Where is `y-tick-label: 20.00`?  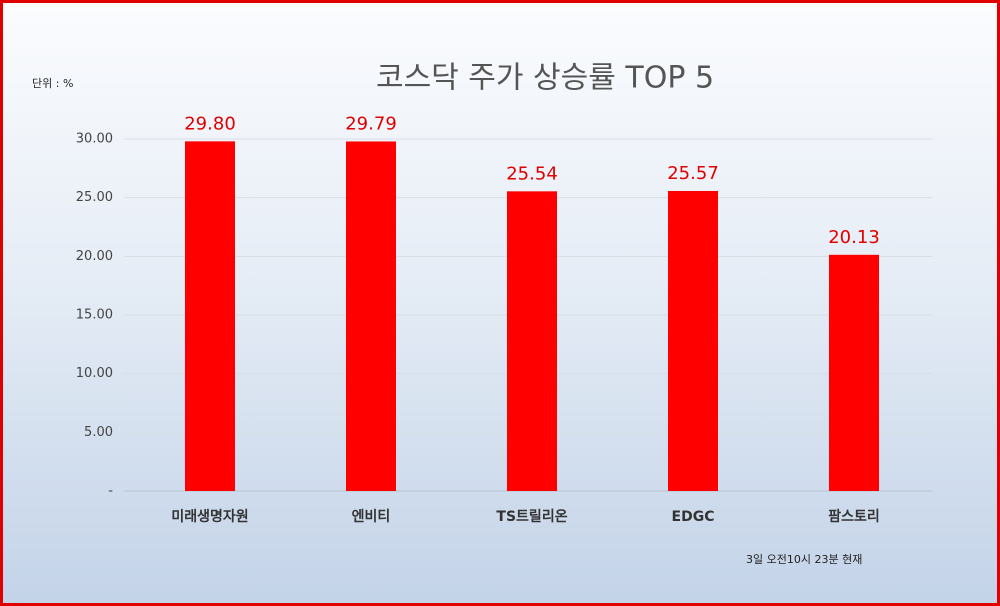
y-tick-label: 20.00 is located at coordinates (94, 256).